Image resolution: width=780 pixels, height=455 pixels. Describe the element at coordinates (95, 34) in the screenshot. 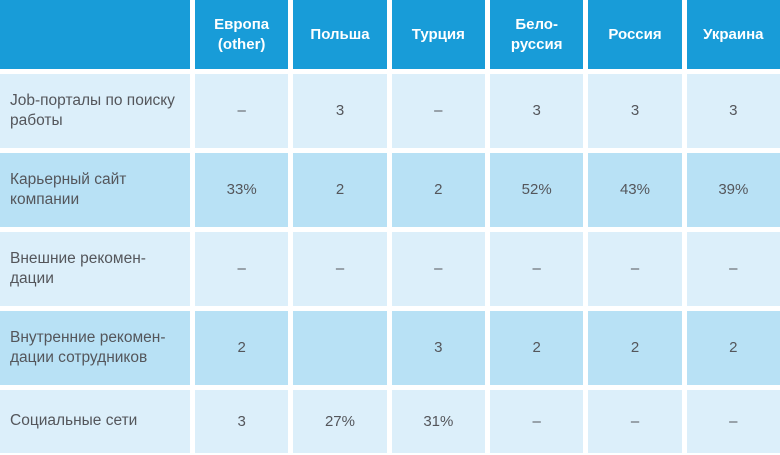

I see `corner-cell` at that location.